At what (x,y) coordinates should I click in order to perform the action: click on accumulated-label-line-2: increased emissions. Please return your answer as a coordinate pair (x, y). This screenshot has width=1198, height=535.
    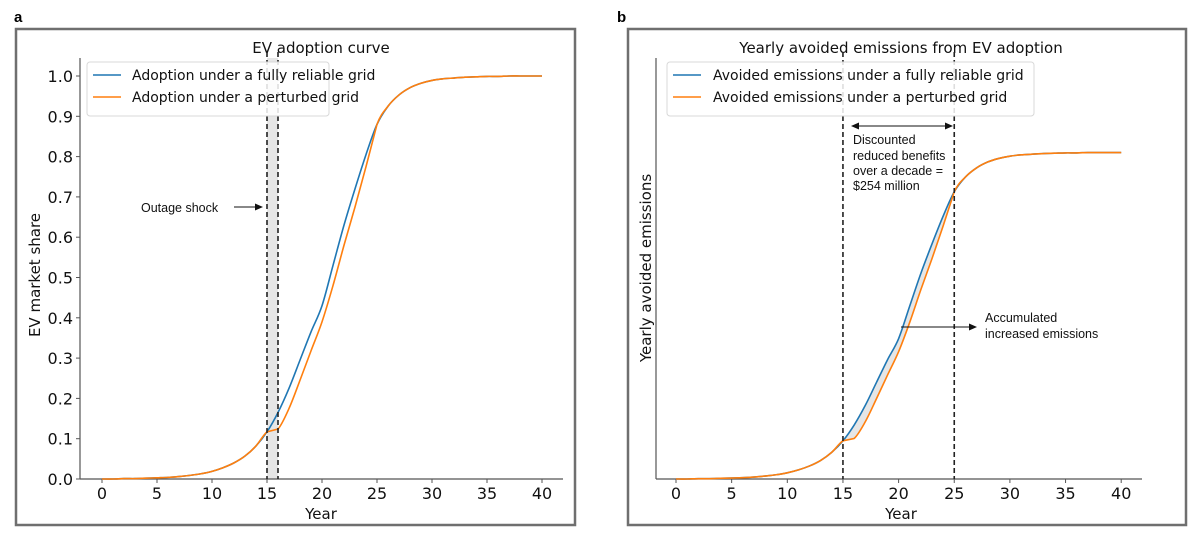
    Looking at the image, I should click on (1041, 334).